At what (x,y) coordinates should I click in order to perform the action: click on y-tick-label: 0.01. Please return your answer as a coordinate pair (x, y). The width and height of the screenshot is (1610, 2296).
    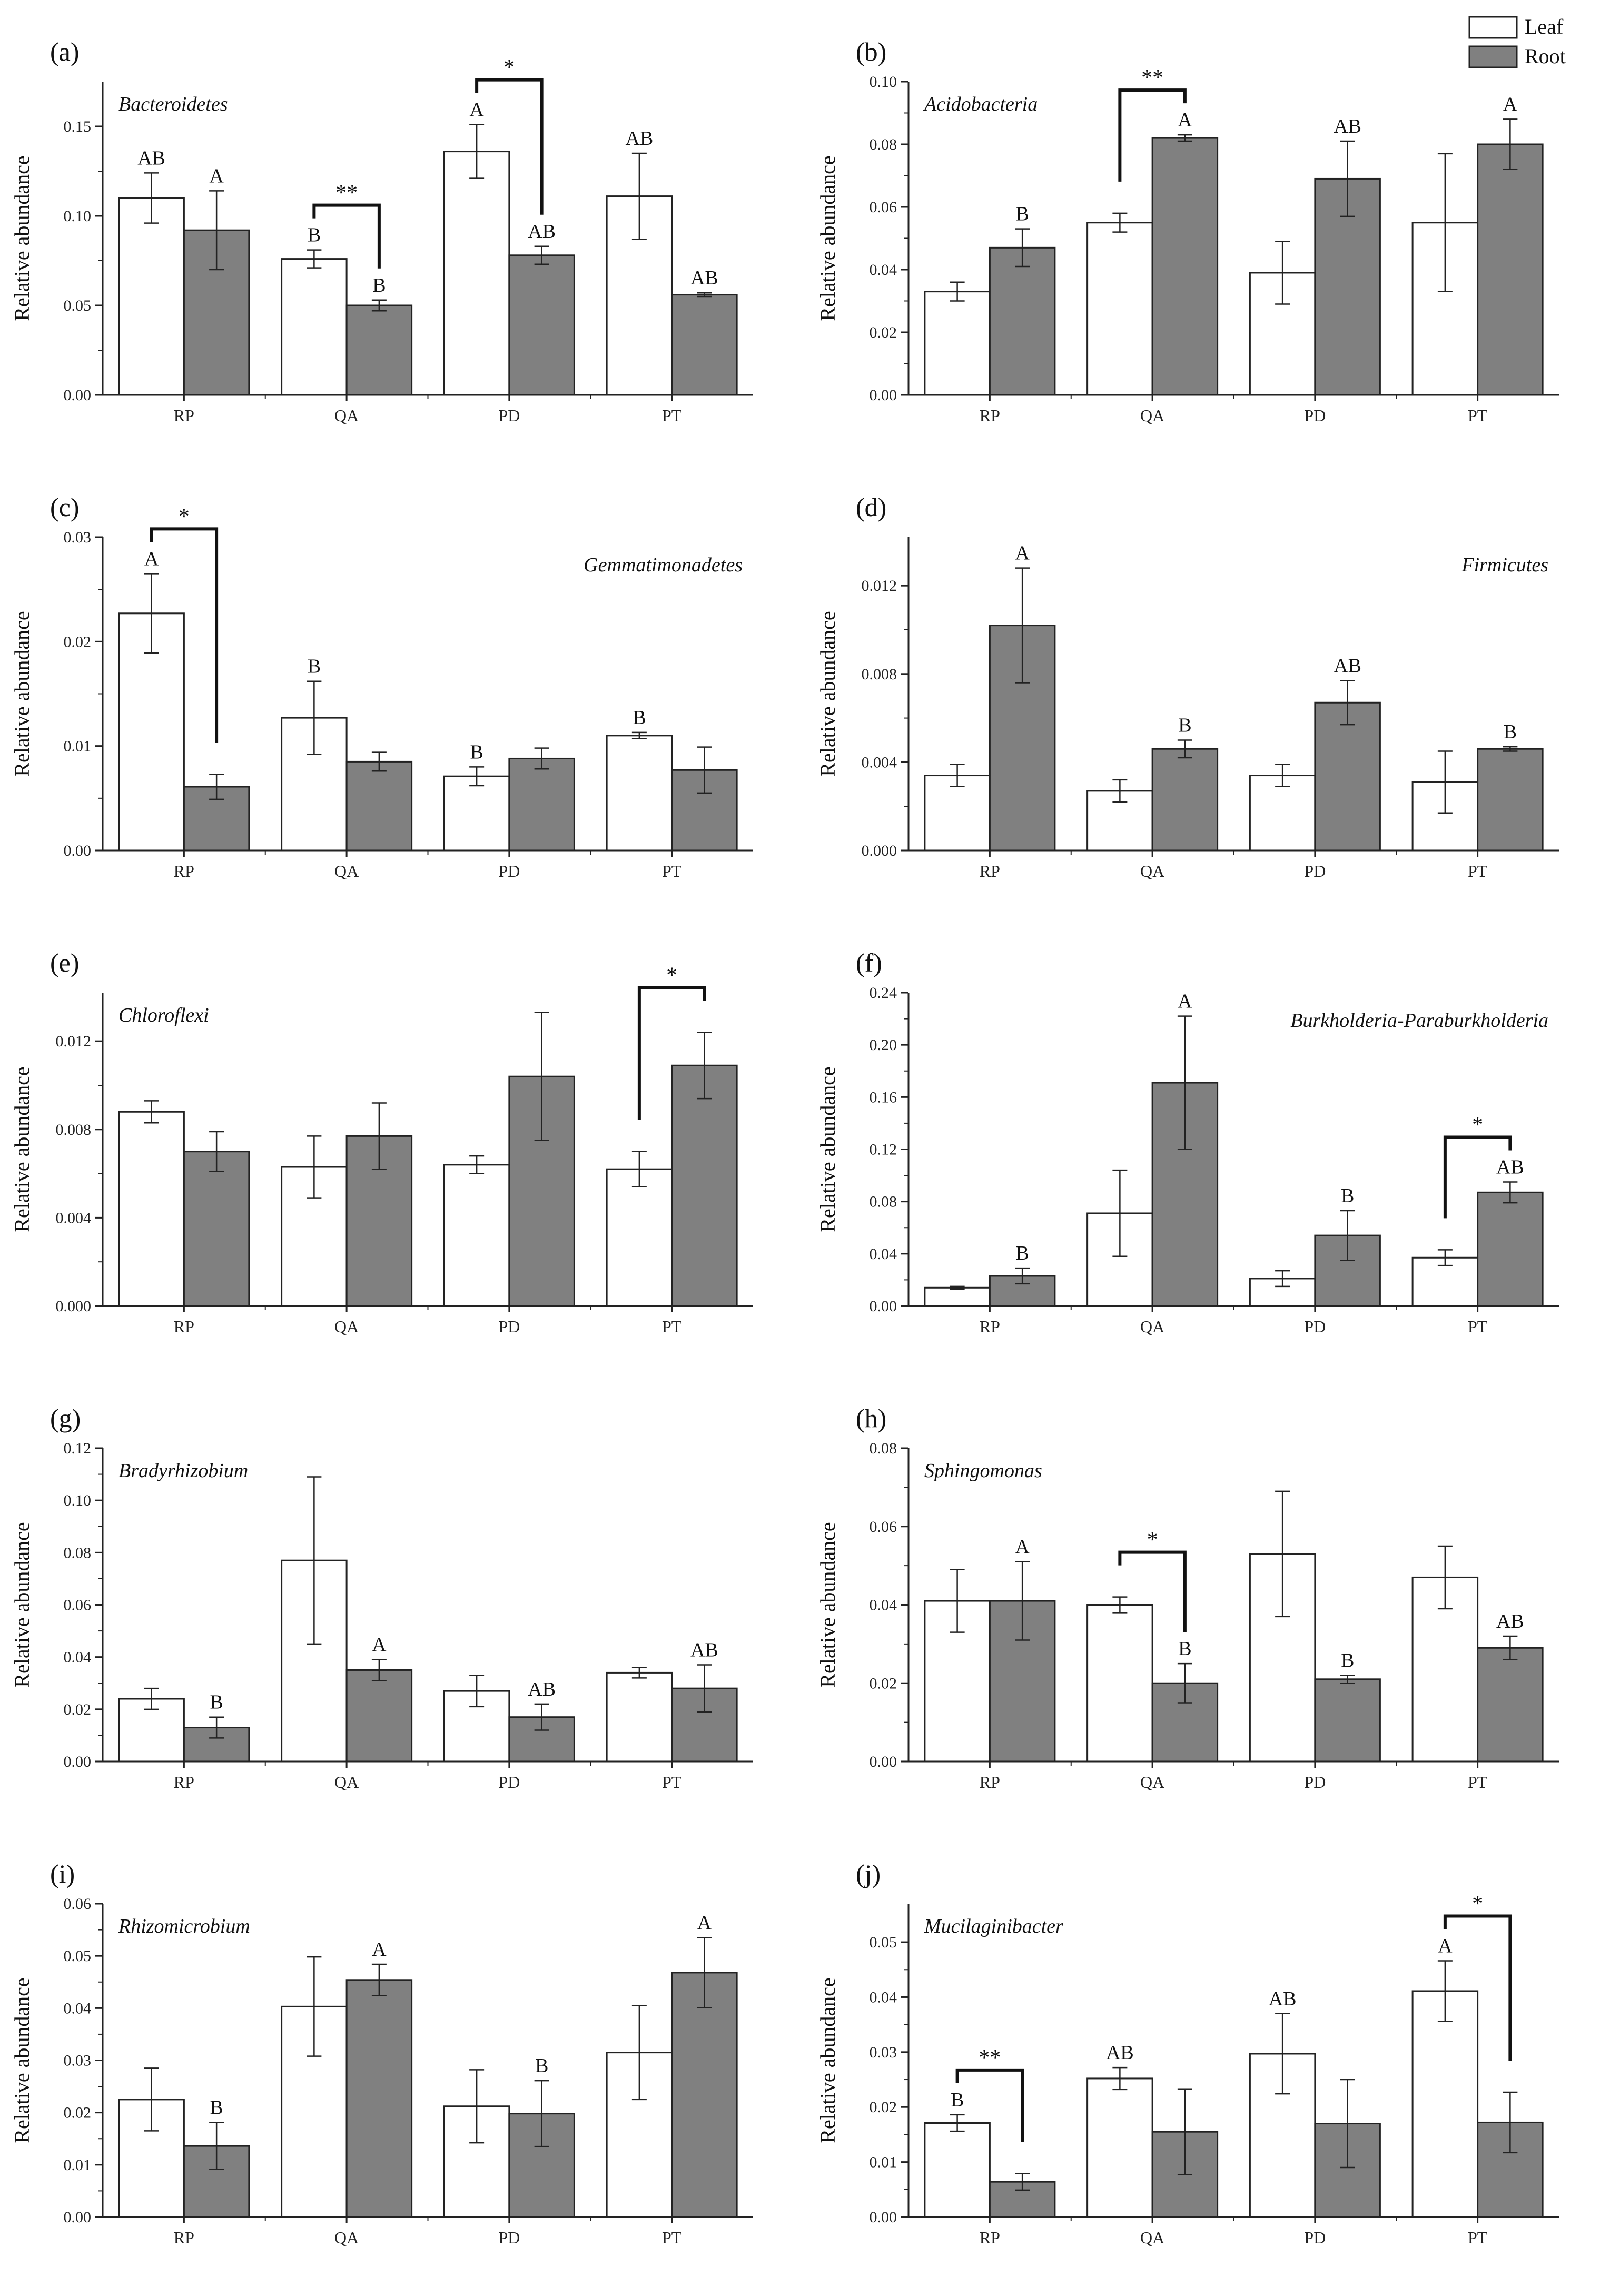
    Looking at the image, I should click on (78, 746).